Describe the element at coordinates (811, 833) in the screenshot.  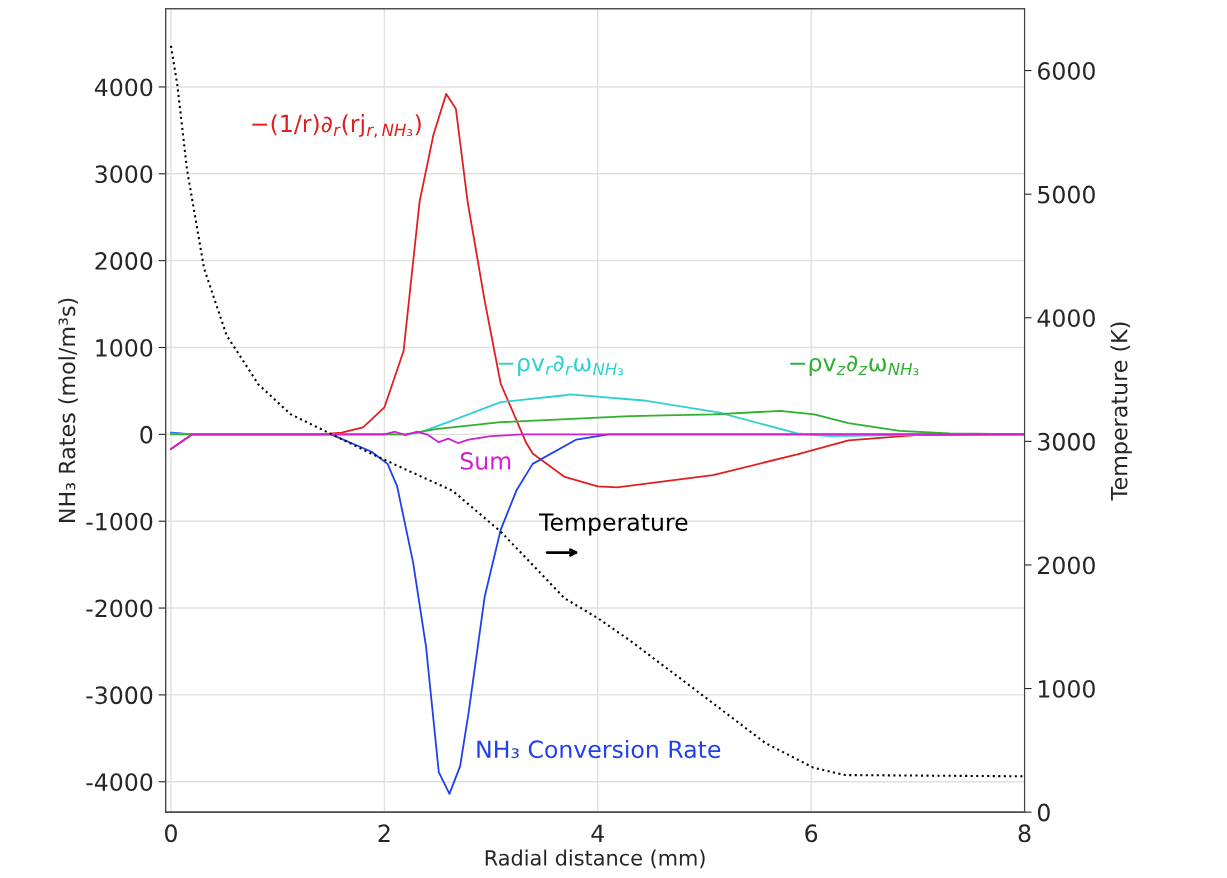
I see `x-tick-label: 6` at that location.